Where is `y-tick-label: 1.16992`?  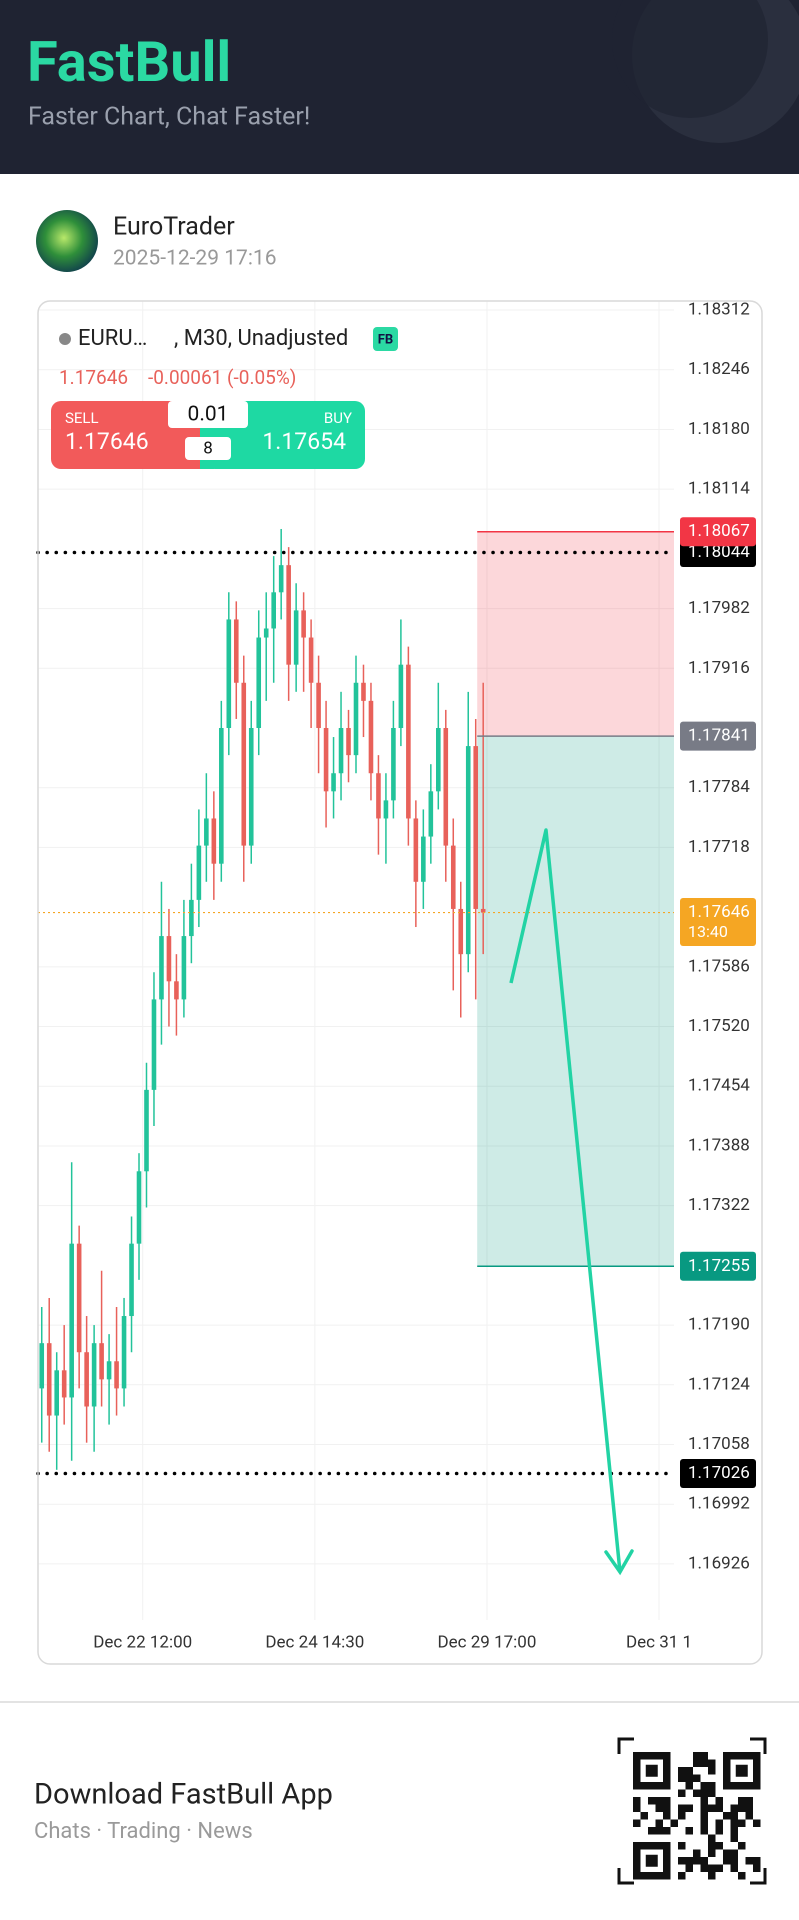
y-tick-label: 1.16992 is located at coordinates (719, 1504).